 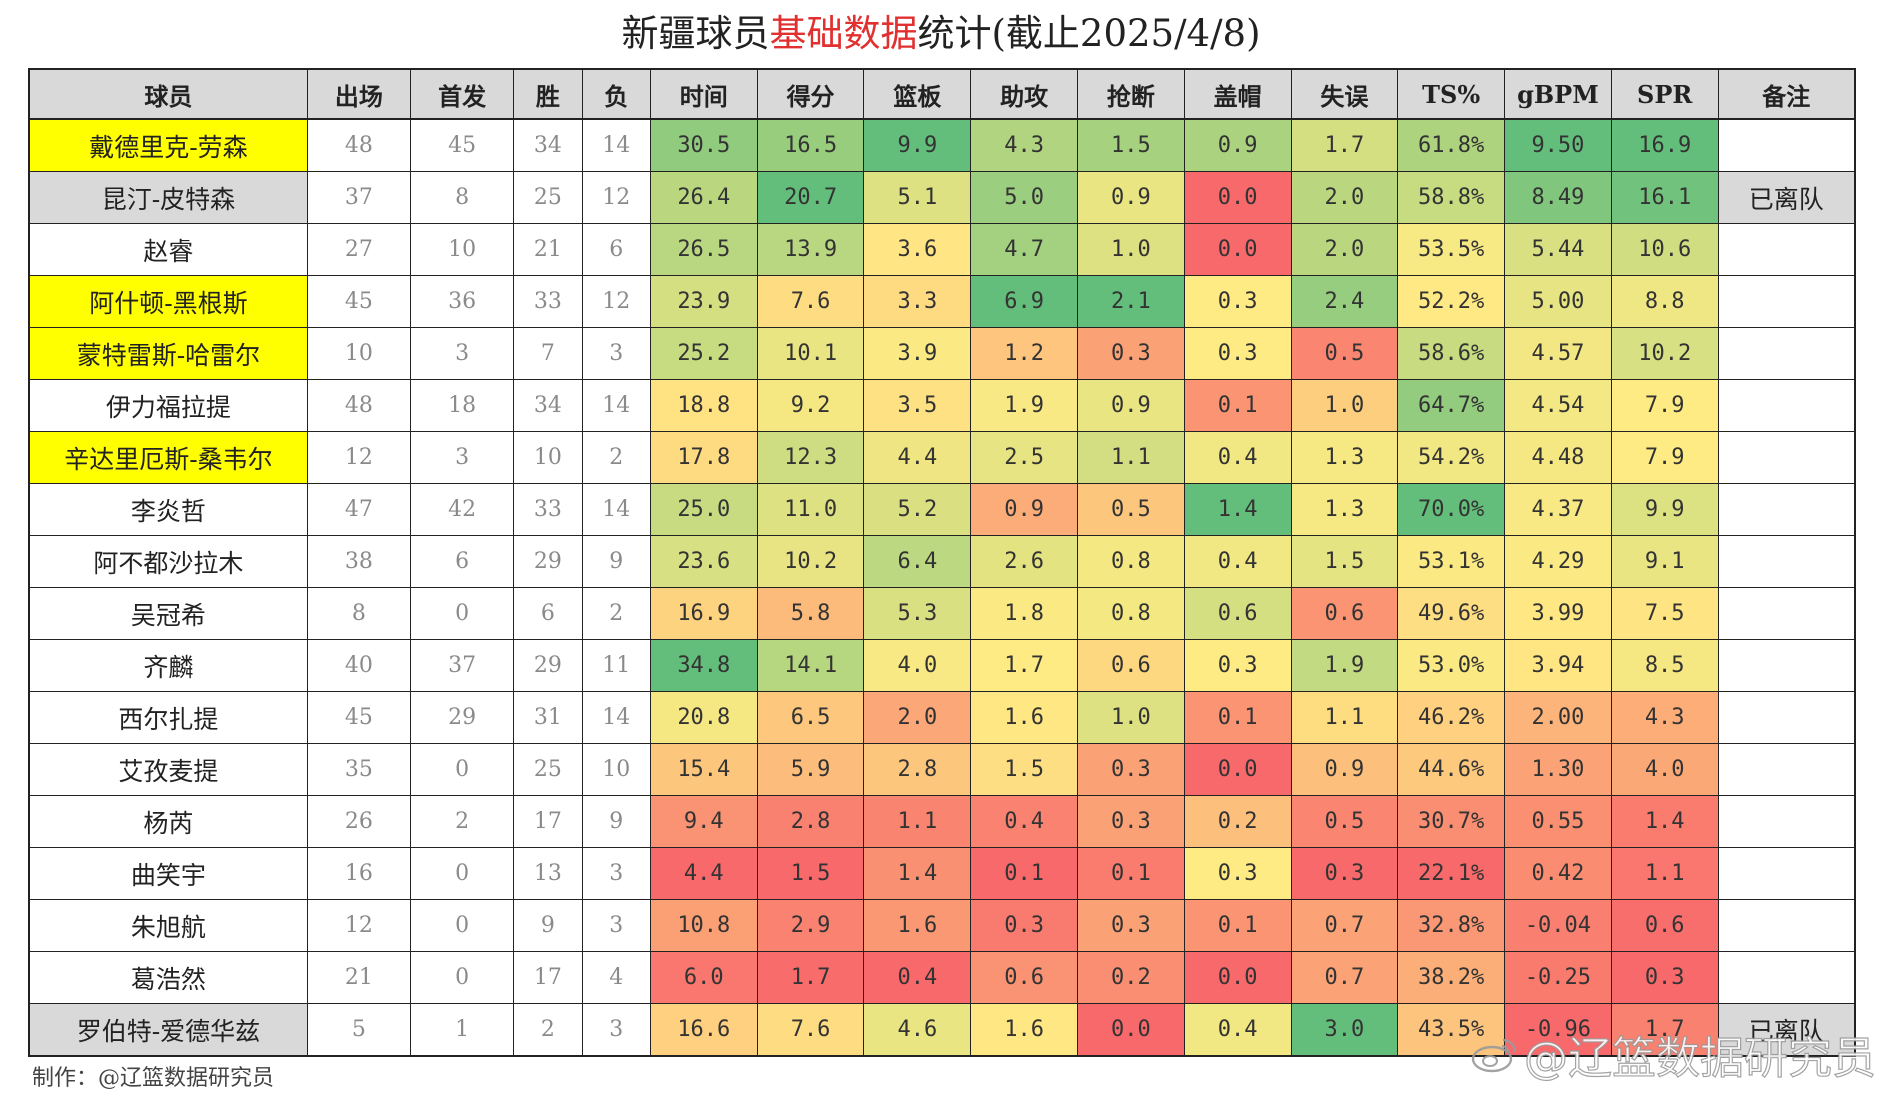 I want to click on cell-gs: 36, so click(x=462, y=301).